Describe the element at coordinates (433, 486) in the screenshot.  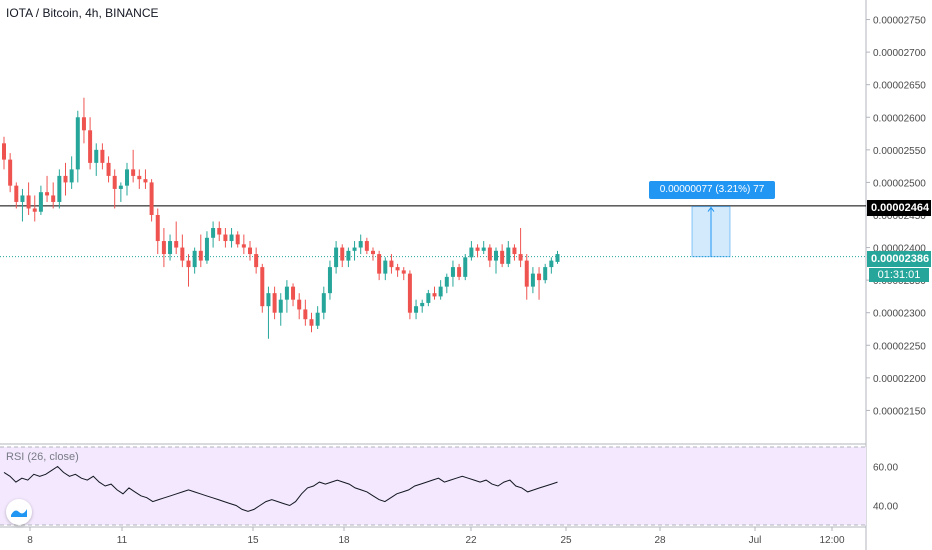
I see `rsi-band` at that location.